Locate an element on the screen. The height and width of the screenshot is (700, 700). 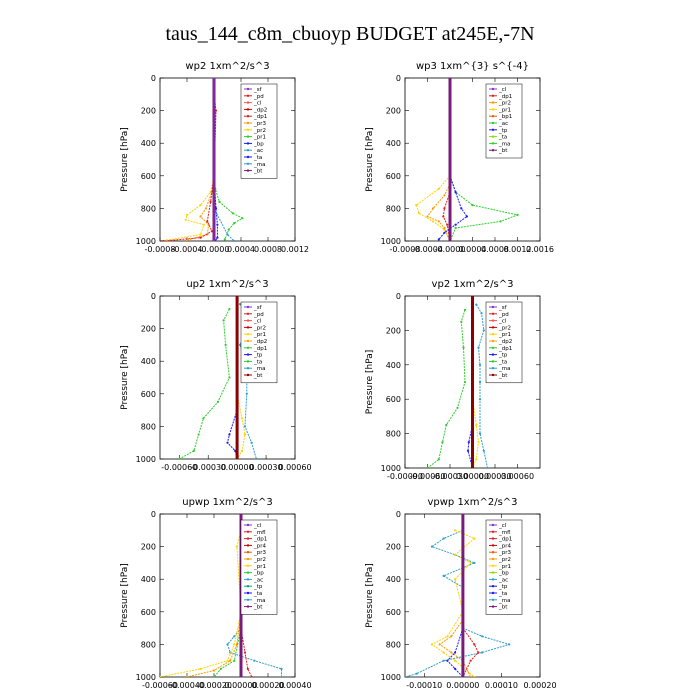
x-tick-label: 0.0016 is located at coordinates (540, 249).